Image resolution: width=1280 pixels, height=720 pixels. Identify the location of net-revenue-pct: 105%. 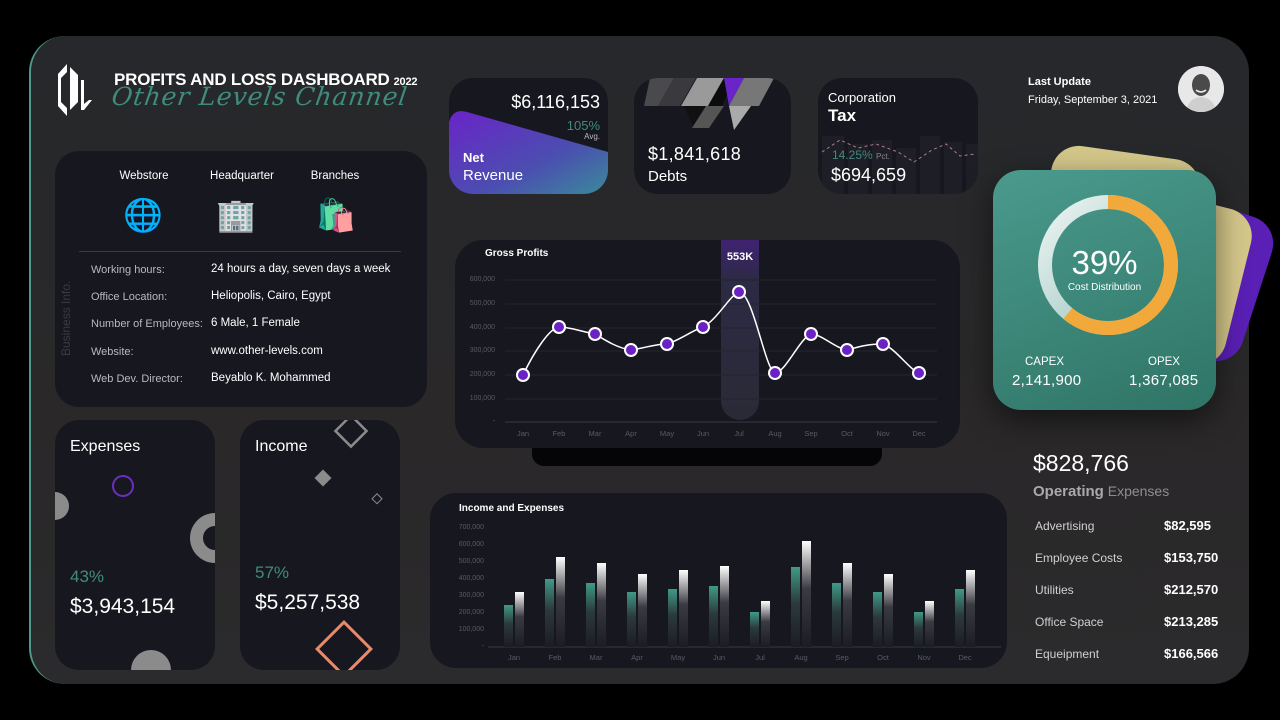
(583, 125).